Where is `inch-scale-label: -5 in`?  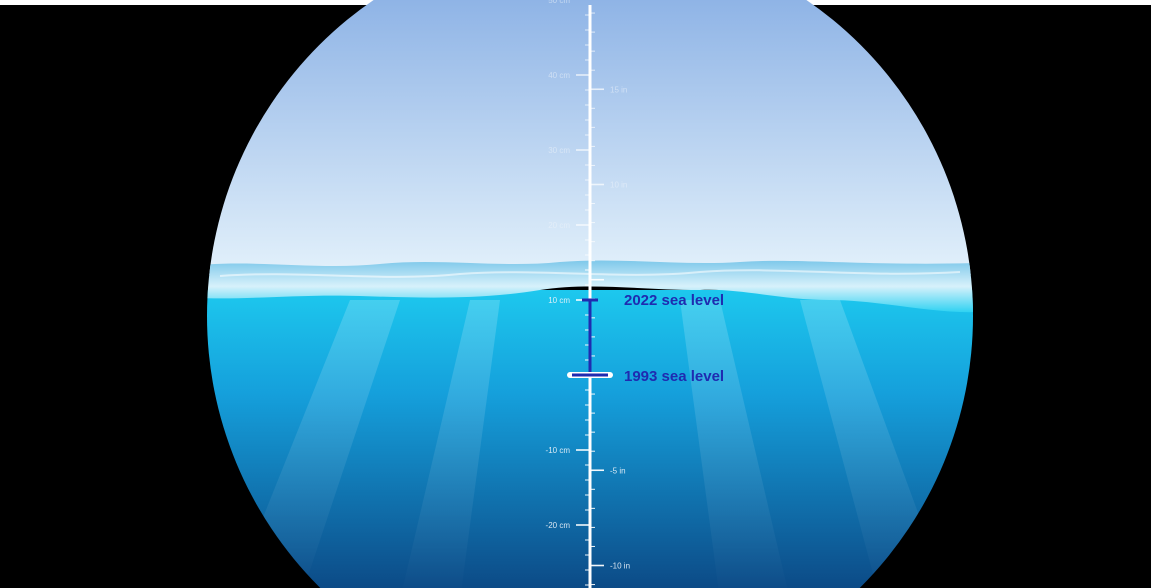 inch-scale-label: -5 in is located at coordinates (618, 470).